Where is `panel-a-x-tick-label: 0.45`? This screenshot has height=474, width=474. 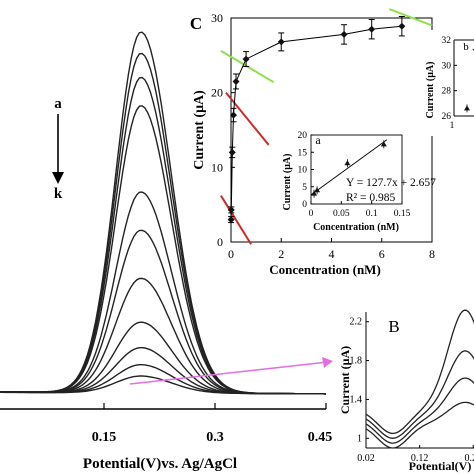
panel-a-x-tick-label: 0.45 is located at coordinates (320, 437).